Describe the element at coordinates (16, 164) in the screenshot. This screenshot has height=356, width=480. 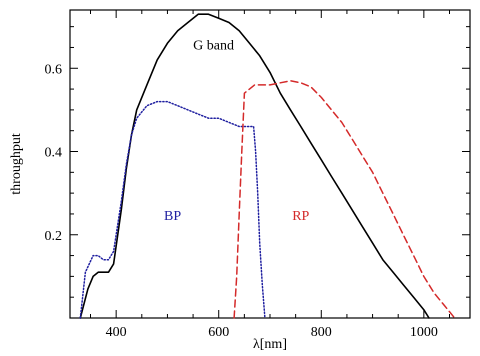
I see `y-axis-label: throughput` at that location.